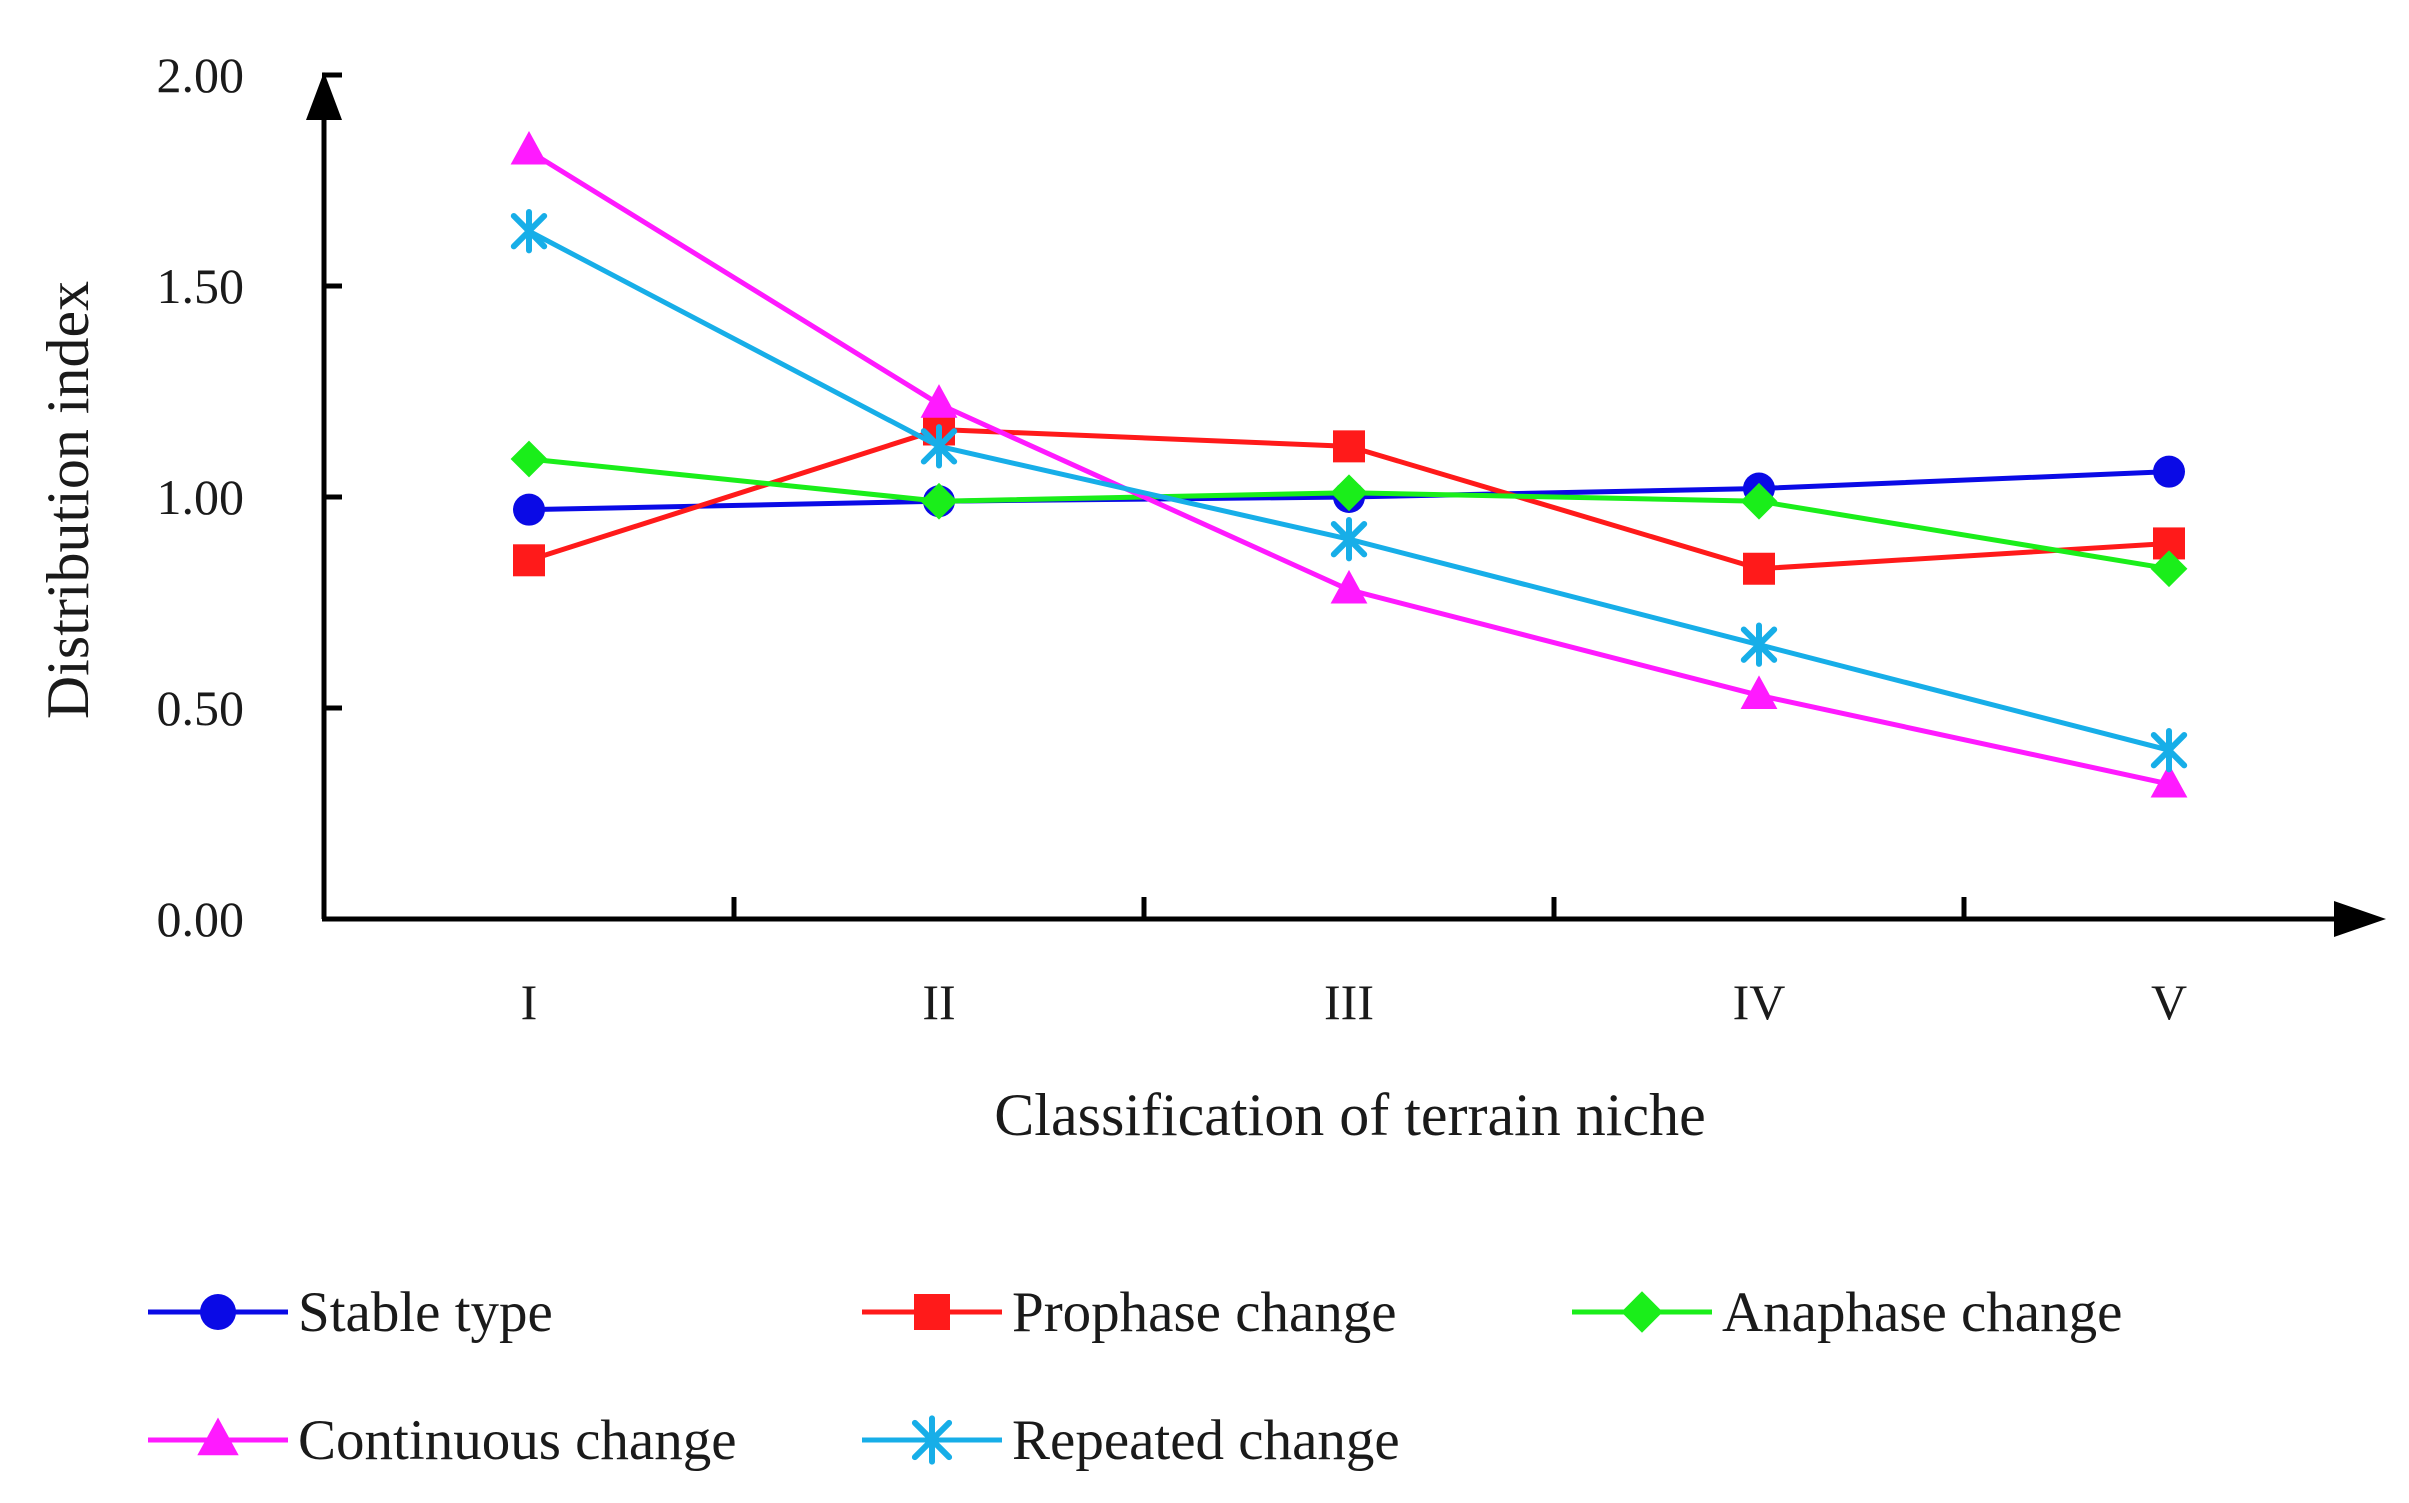 This screenshot has width=2409, height=1503. I want to click on x-axis-arrowhead, so click(2360, 919).